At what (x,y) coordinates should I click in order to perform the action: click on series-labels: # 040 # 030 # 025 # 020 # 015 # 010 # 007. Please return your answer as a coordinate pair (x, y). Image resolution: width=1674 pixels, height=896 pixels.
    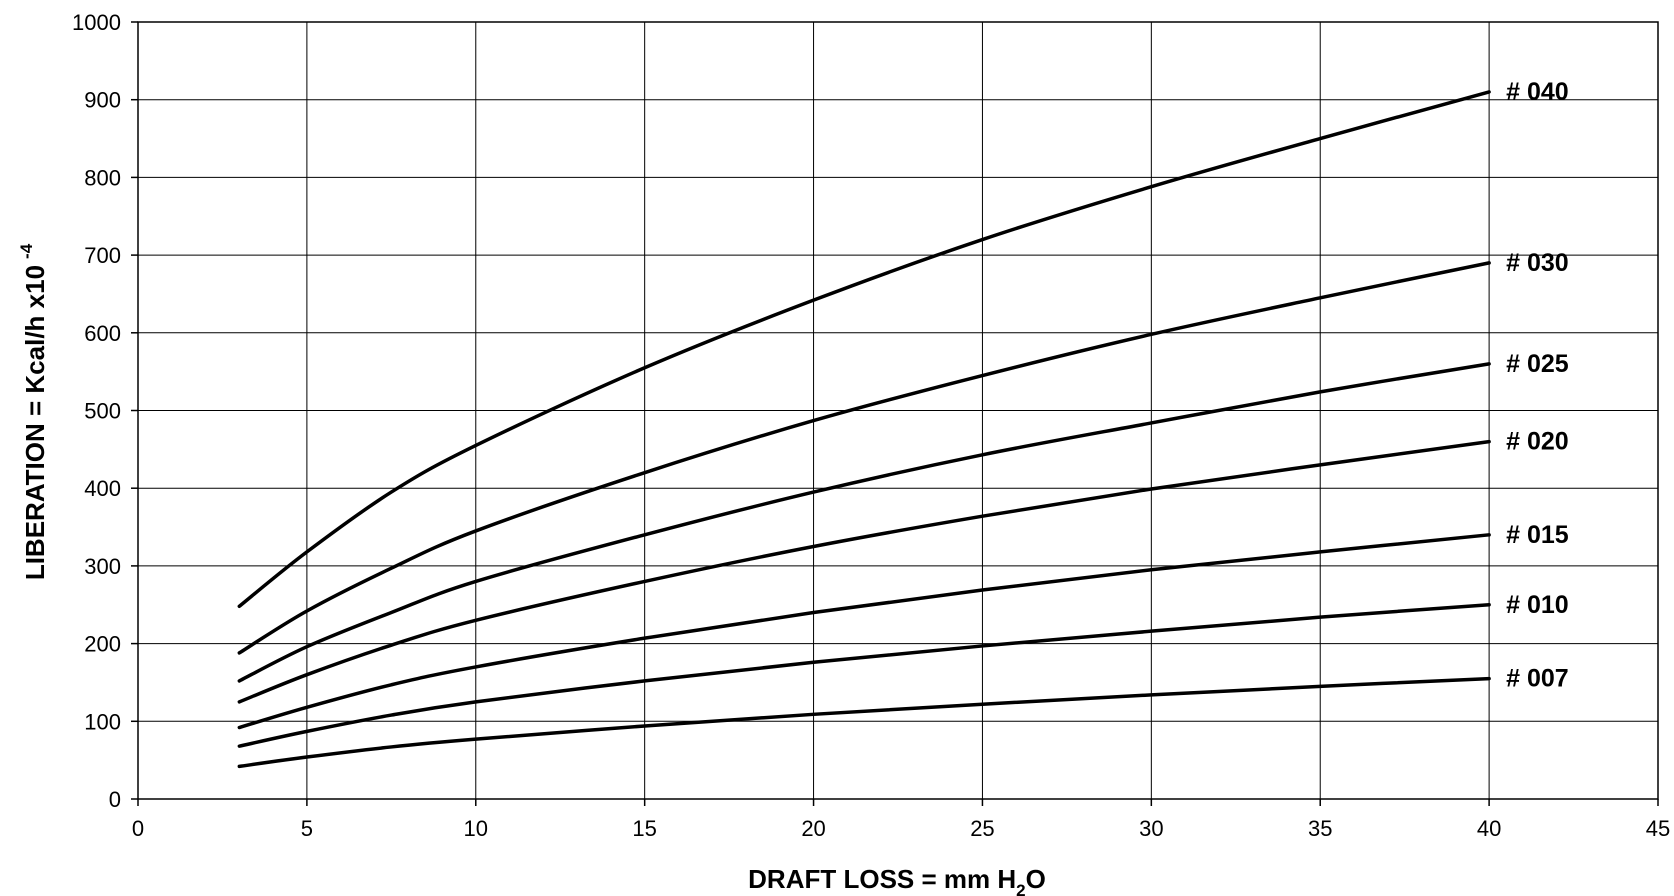
    Looking at the image, I should click on (1537, 385).